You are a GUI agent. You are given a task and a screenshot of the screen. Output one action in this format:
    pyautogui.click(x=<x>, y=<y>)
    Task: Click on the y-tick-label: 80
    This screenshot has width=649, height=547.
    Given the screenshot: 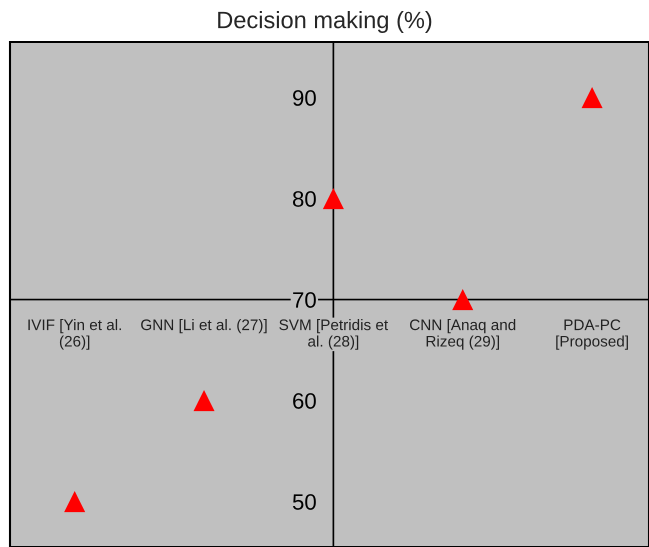 What is the action you would take?
    pyautogui.click(x=304, y=199)
    